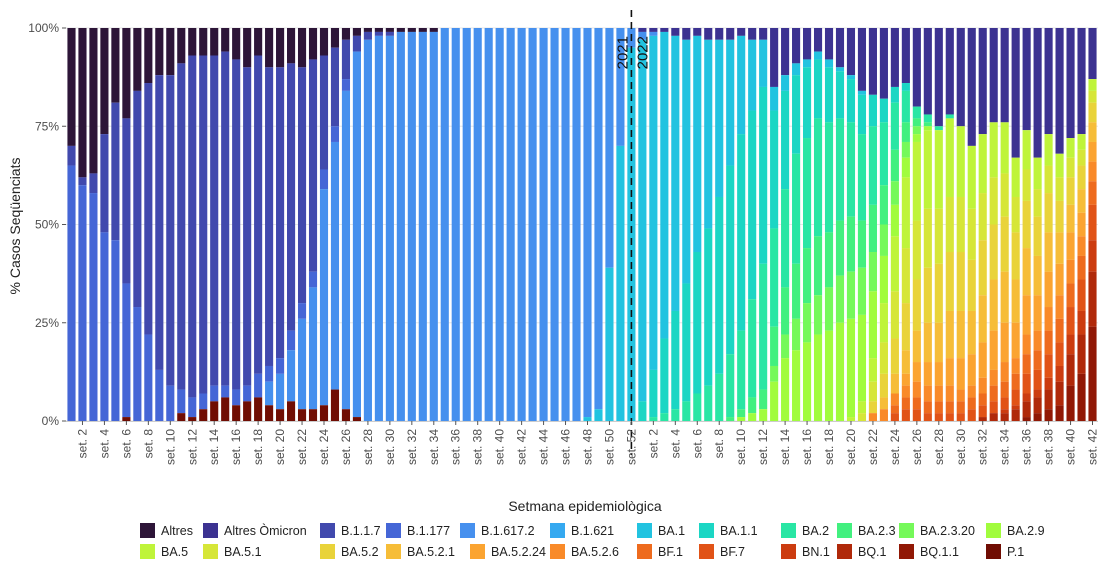 The width and height of the screenshot is (1098, 563). Describe the element at coordinates (697, 444) in the screenshot. I see `x-tick-label: set. 6` at that location.